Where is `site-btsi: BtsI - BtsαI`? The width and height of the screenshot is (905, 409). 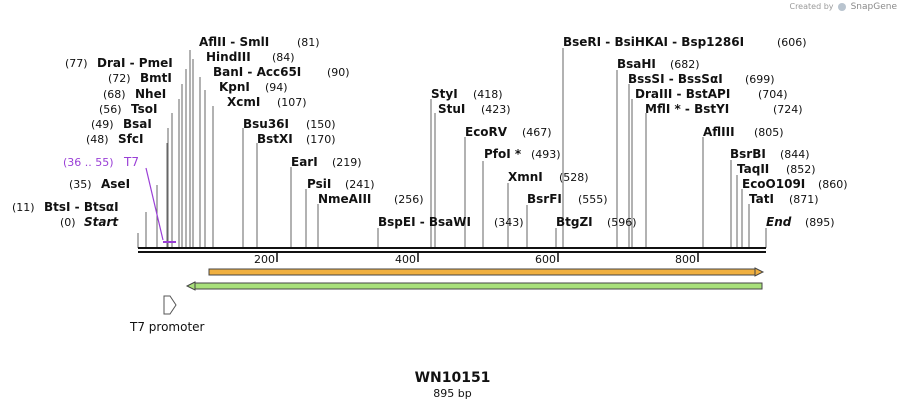
site-btsi: BtsI - BtsαI is located at coordinates (81, 207).